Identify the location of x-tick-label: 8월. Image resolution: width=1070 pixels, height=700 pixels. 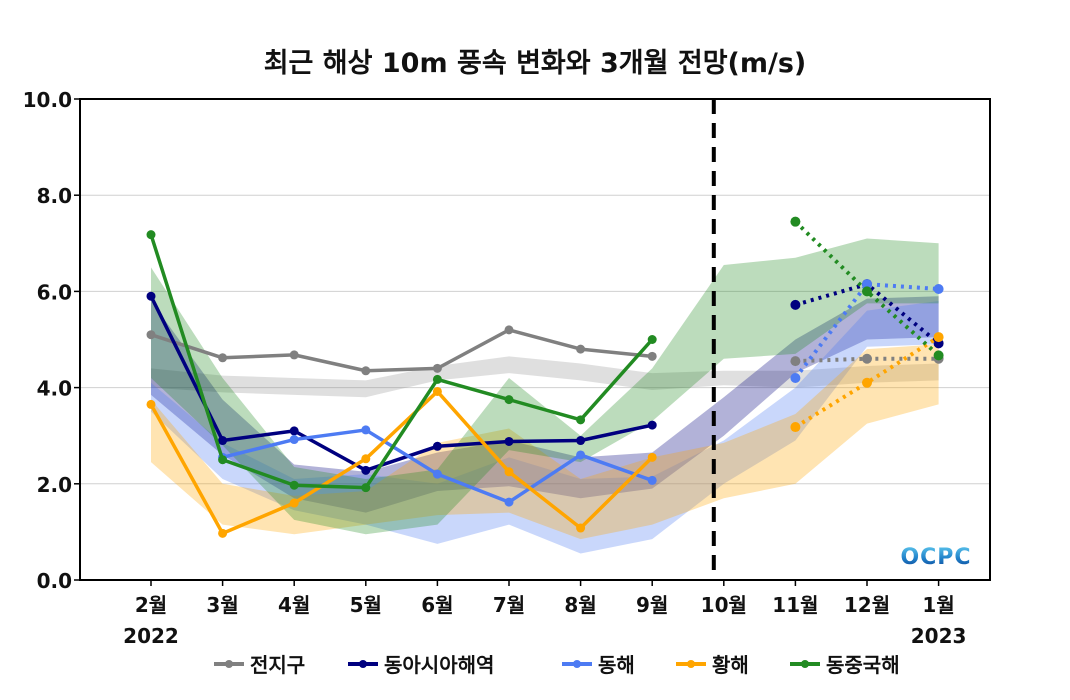
(580, 605).